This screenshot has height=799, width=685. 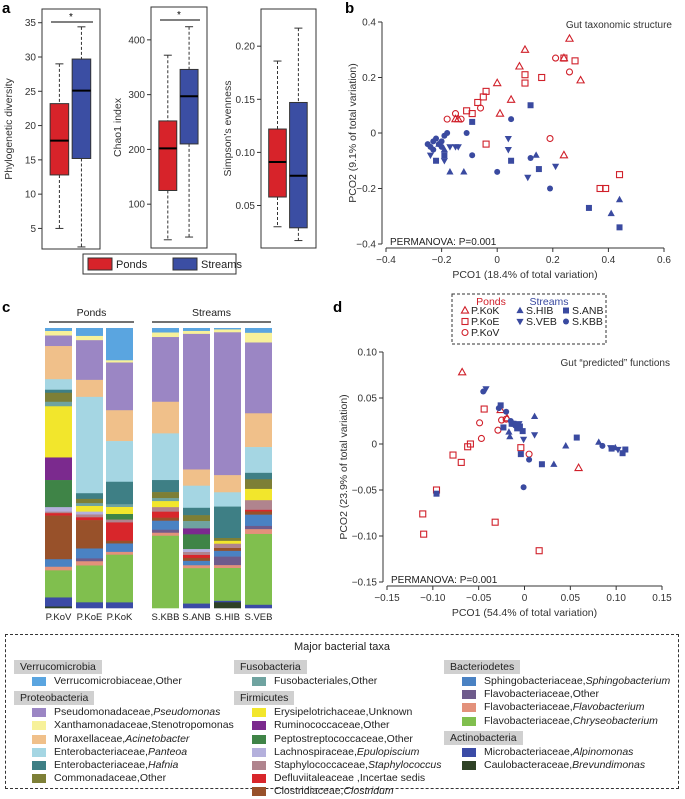 I want to click on phylum-header: Fusobacteria, so click(x=270, y=667).